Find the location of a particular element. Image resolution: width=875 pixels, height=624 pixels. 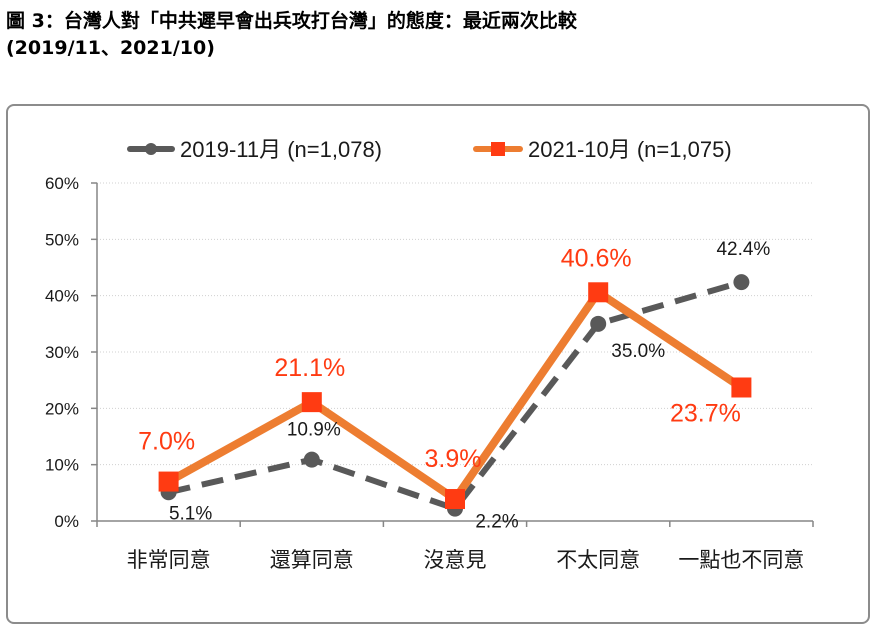

data-label-2021: 21.1% is located at coordinates (309, 368).